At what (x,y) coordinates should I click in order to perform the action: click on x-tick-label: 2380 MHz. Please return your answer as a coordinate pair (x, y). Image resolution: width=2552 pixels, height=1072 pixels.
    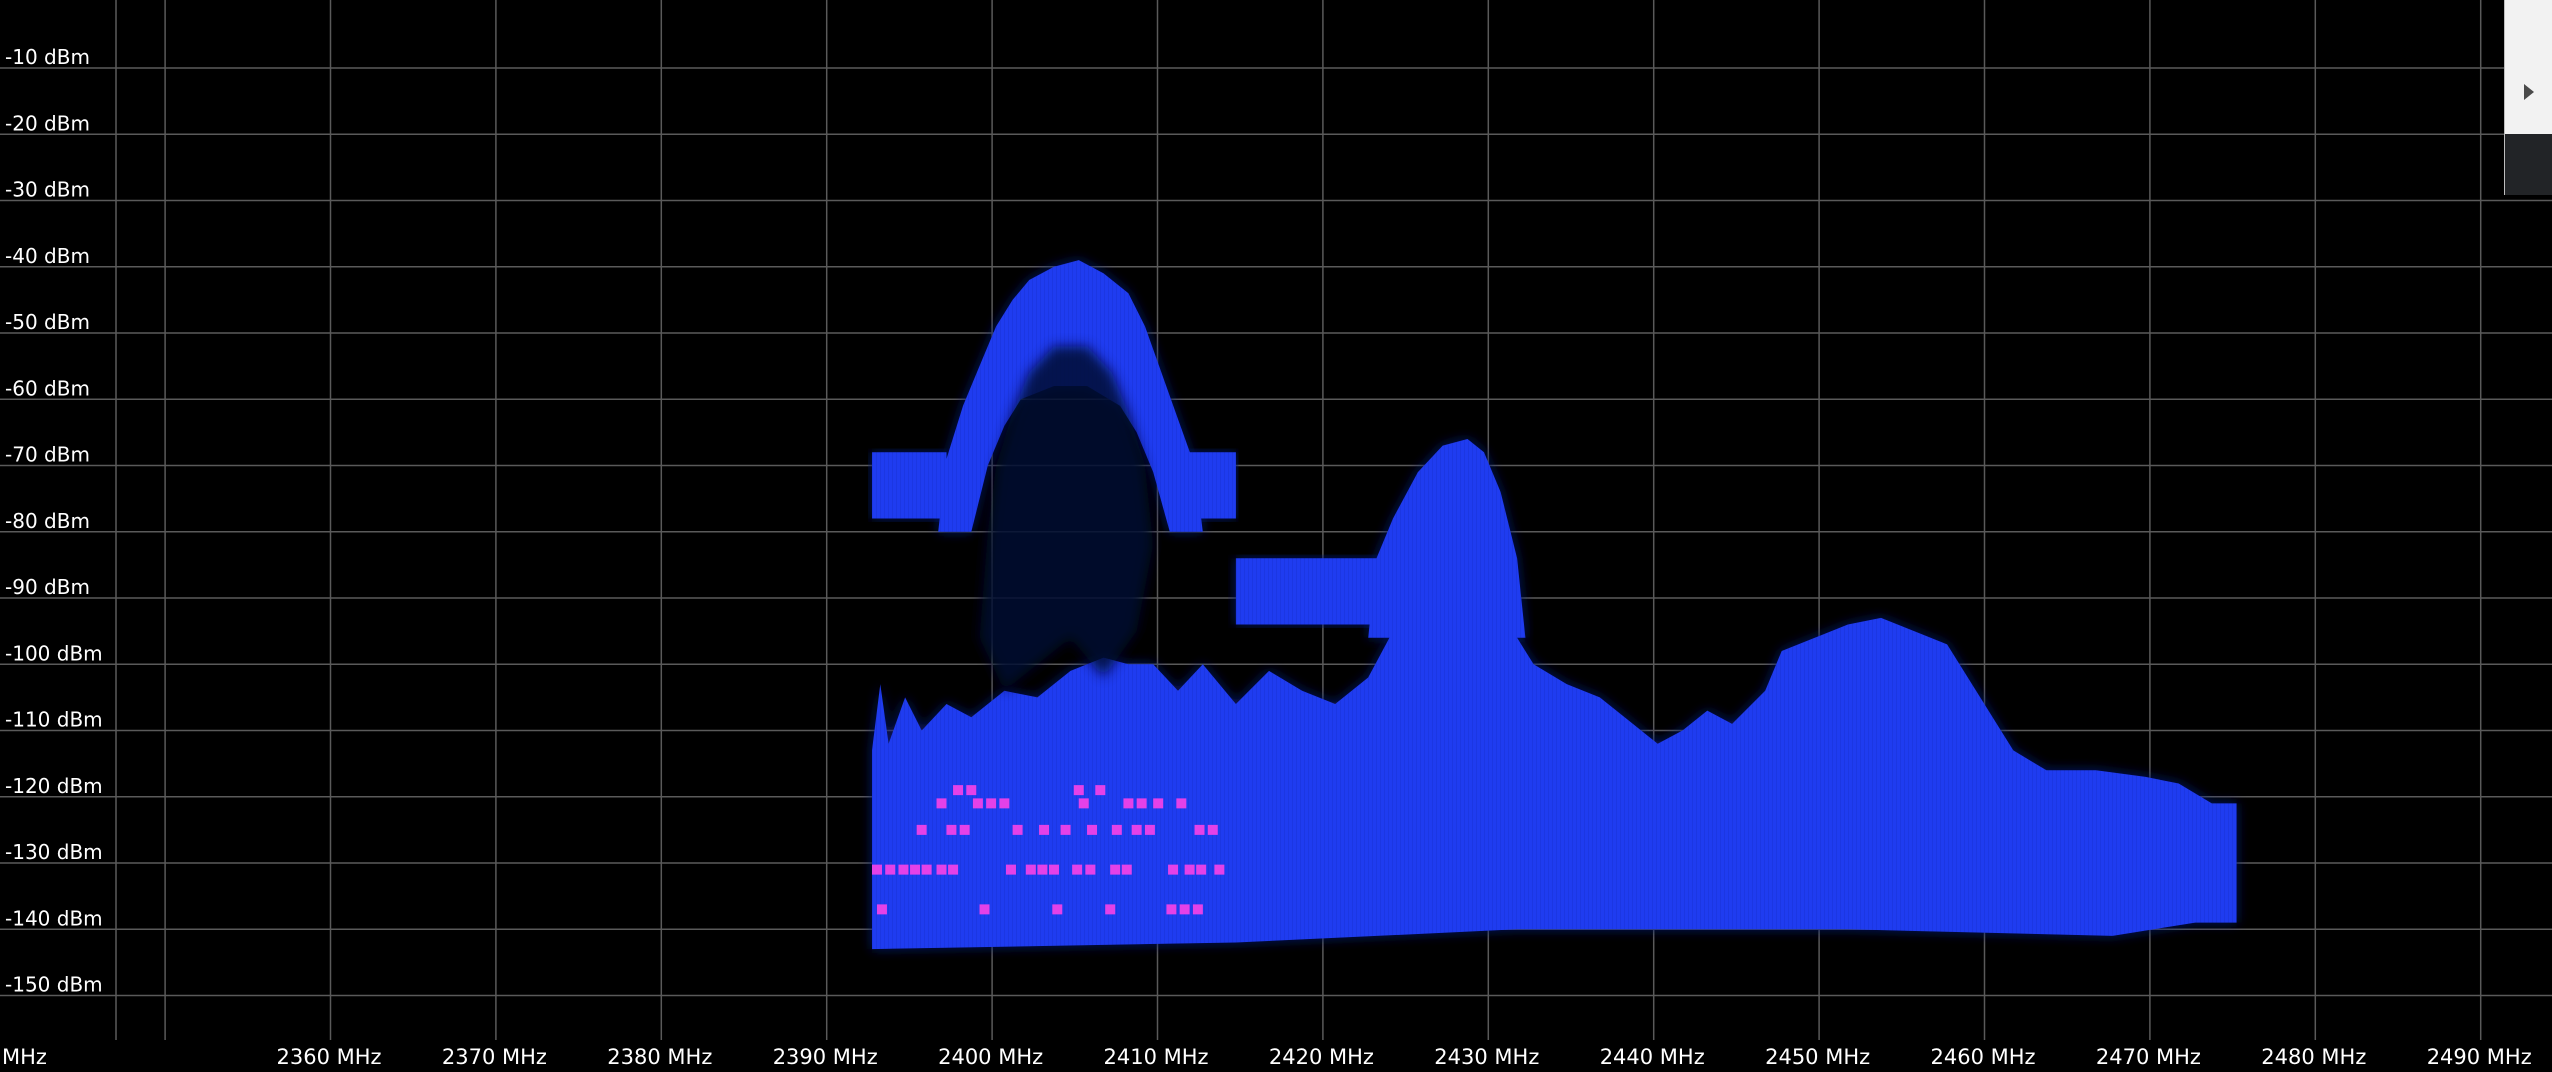
    Looking at the image, I should click on (659, 1057).